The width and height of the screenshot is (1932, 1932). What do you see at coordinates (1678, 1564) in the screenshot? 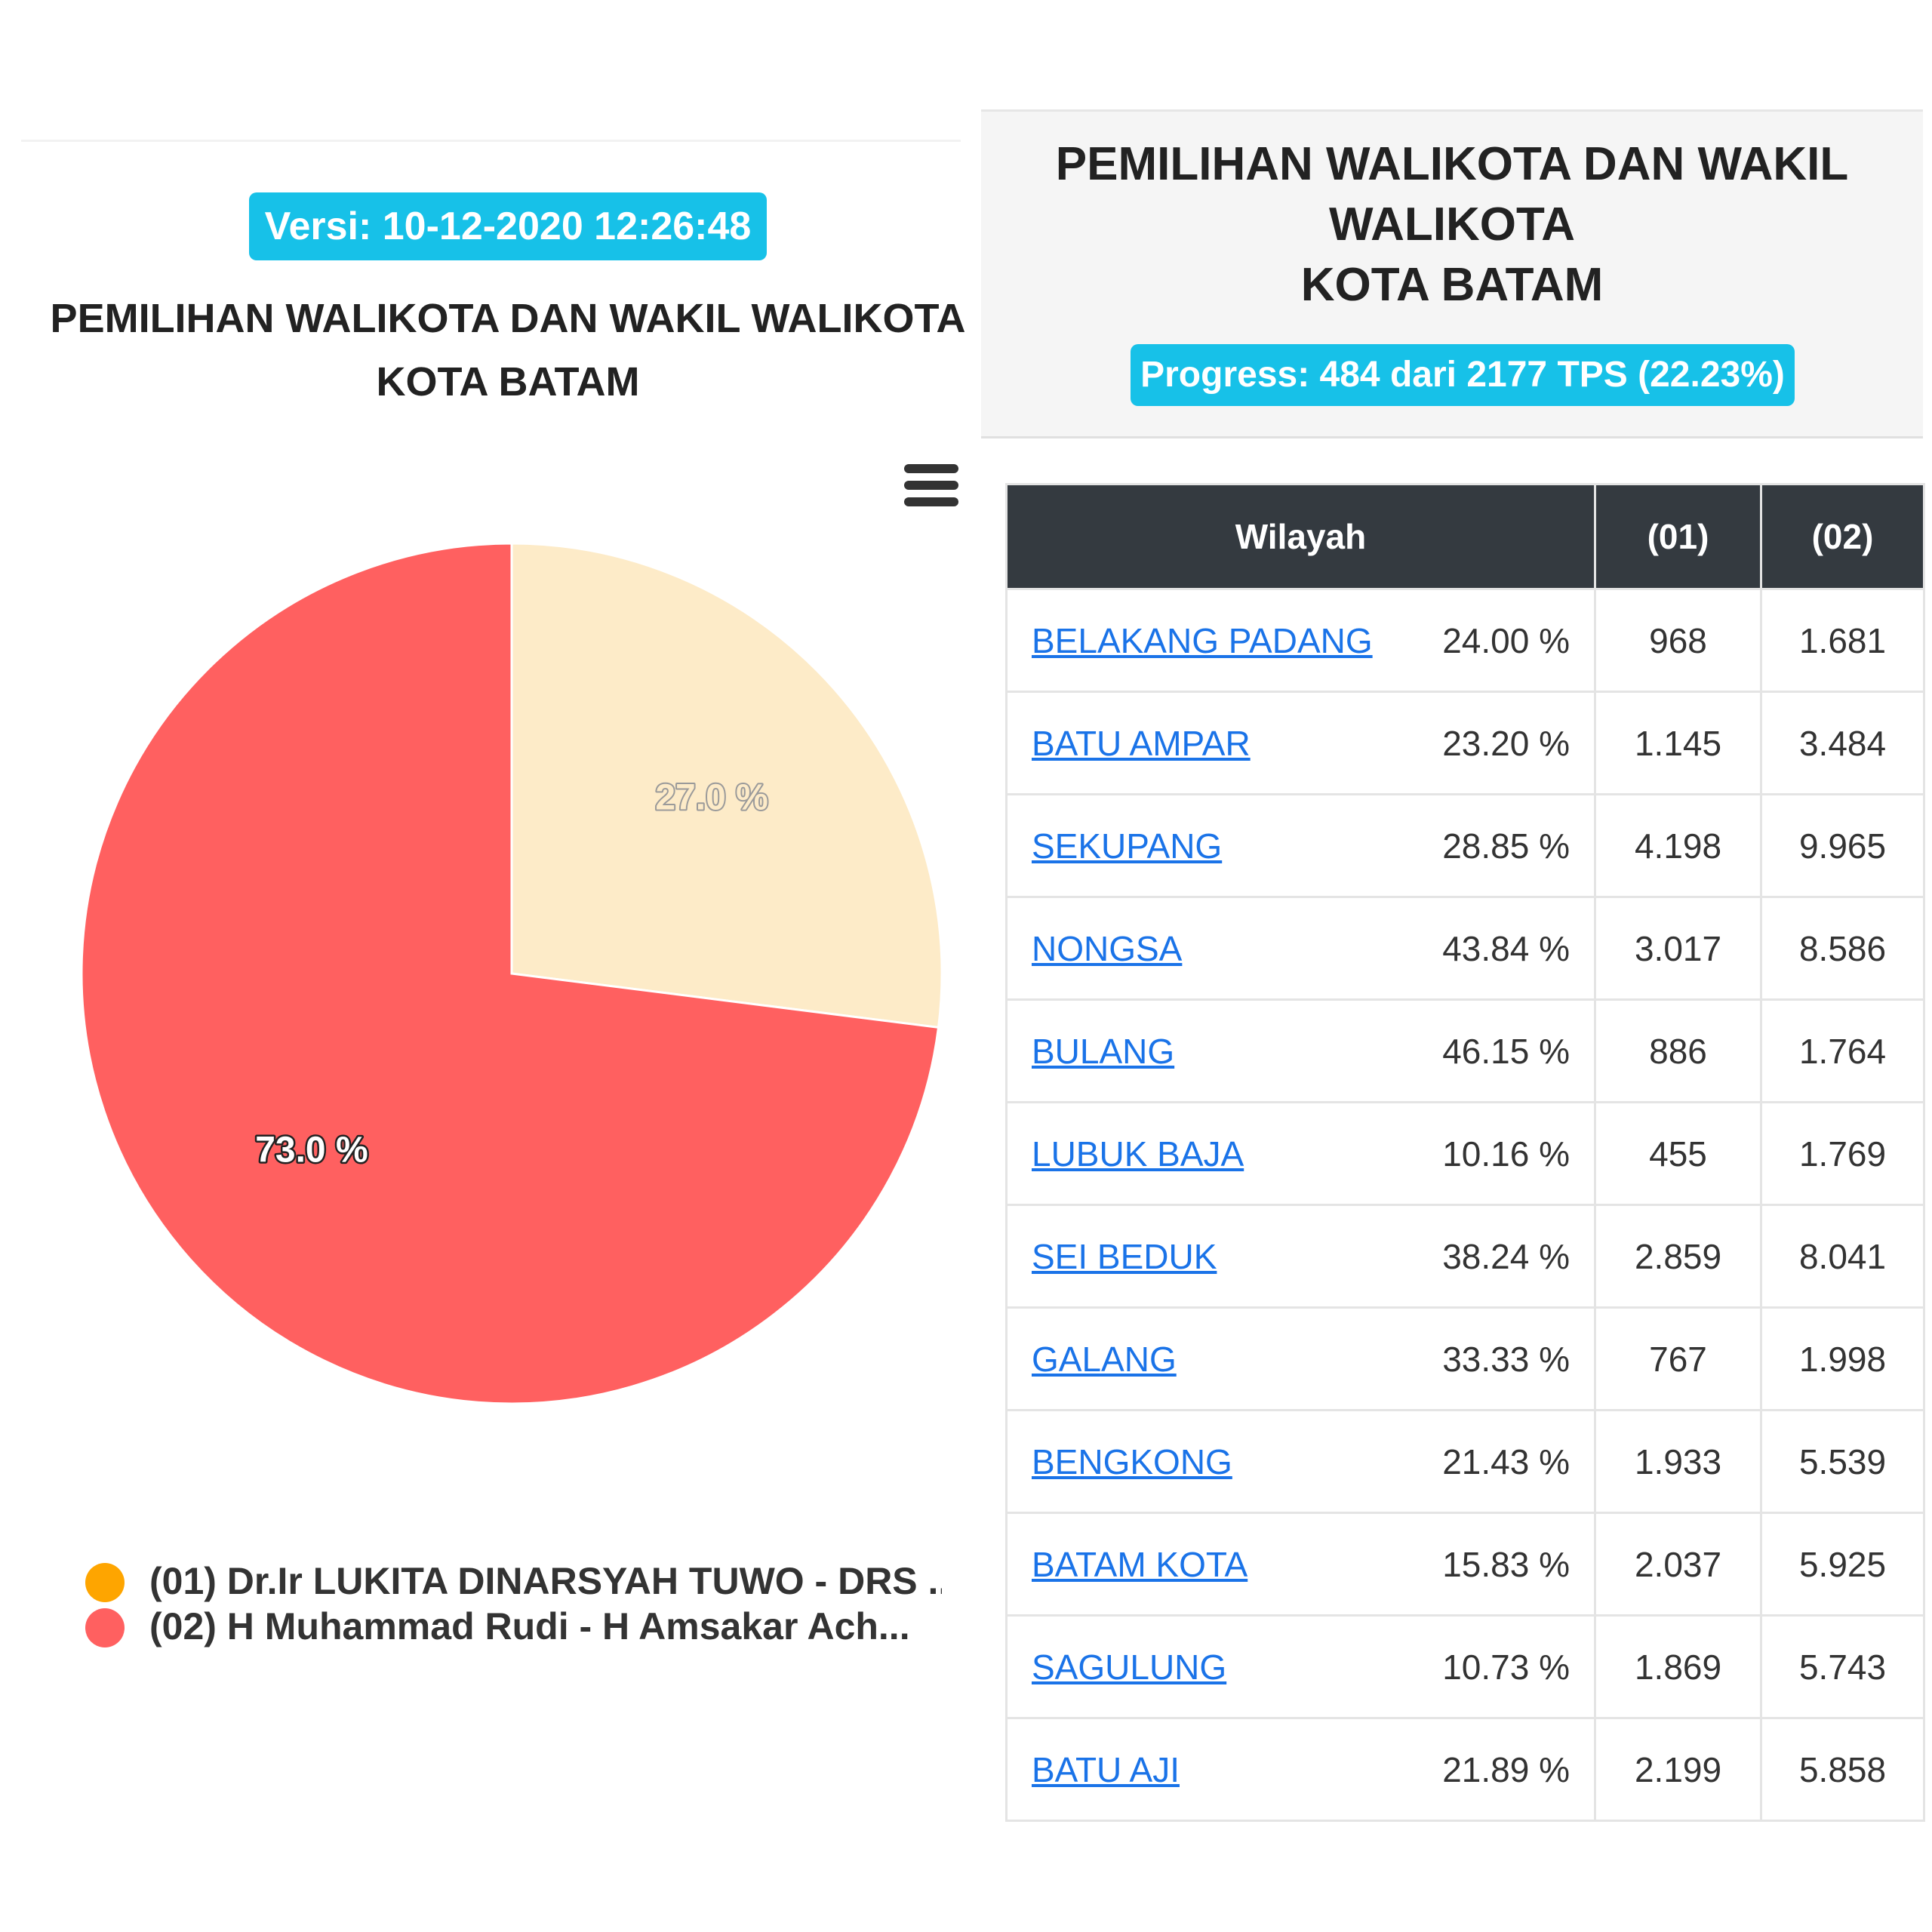
I see `votes-candidate-01: 2.037` at bounding box center [1678, 1564].